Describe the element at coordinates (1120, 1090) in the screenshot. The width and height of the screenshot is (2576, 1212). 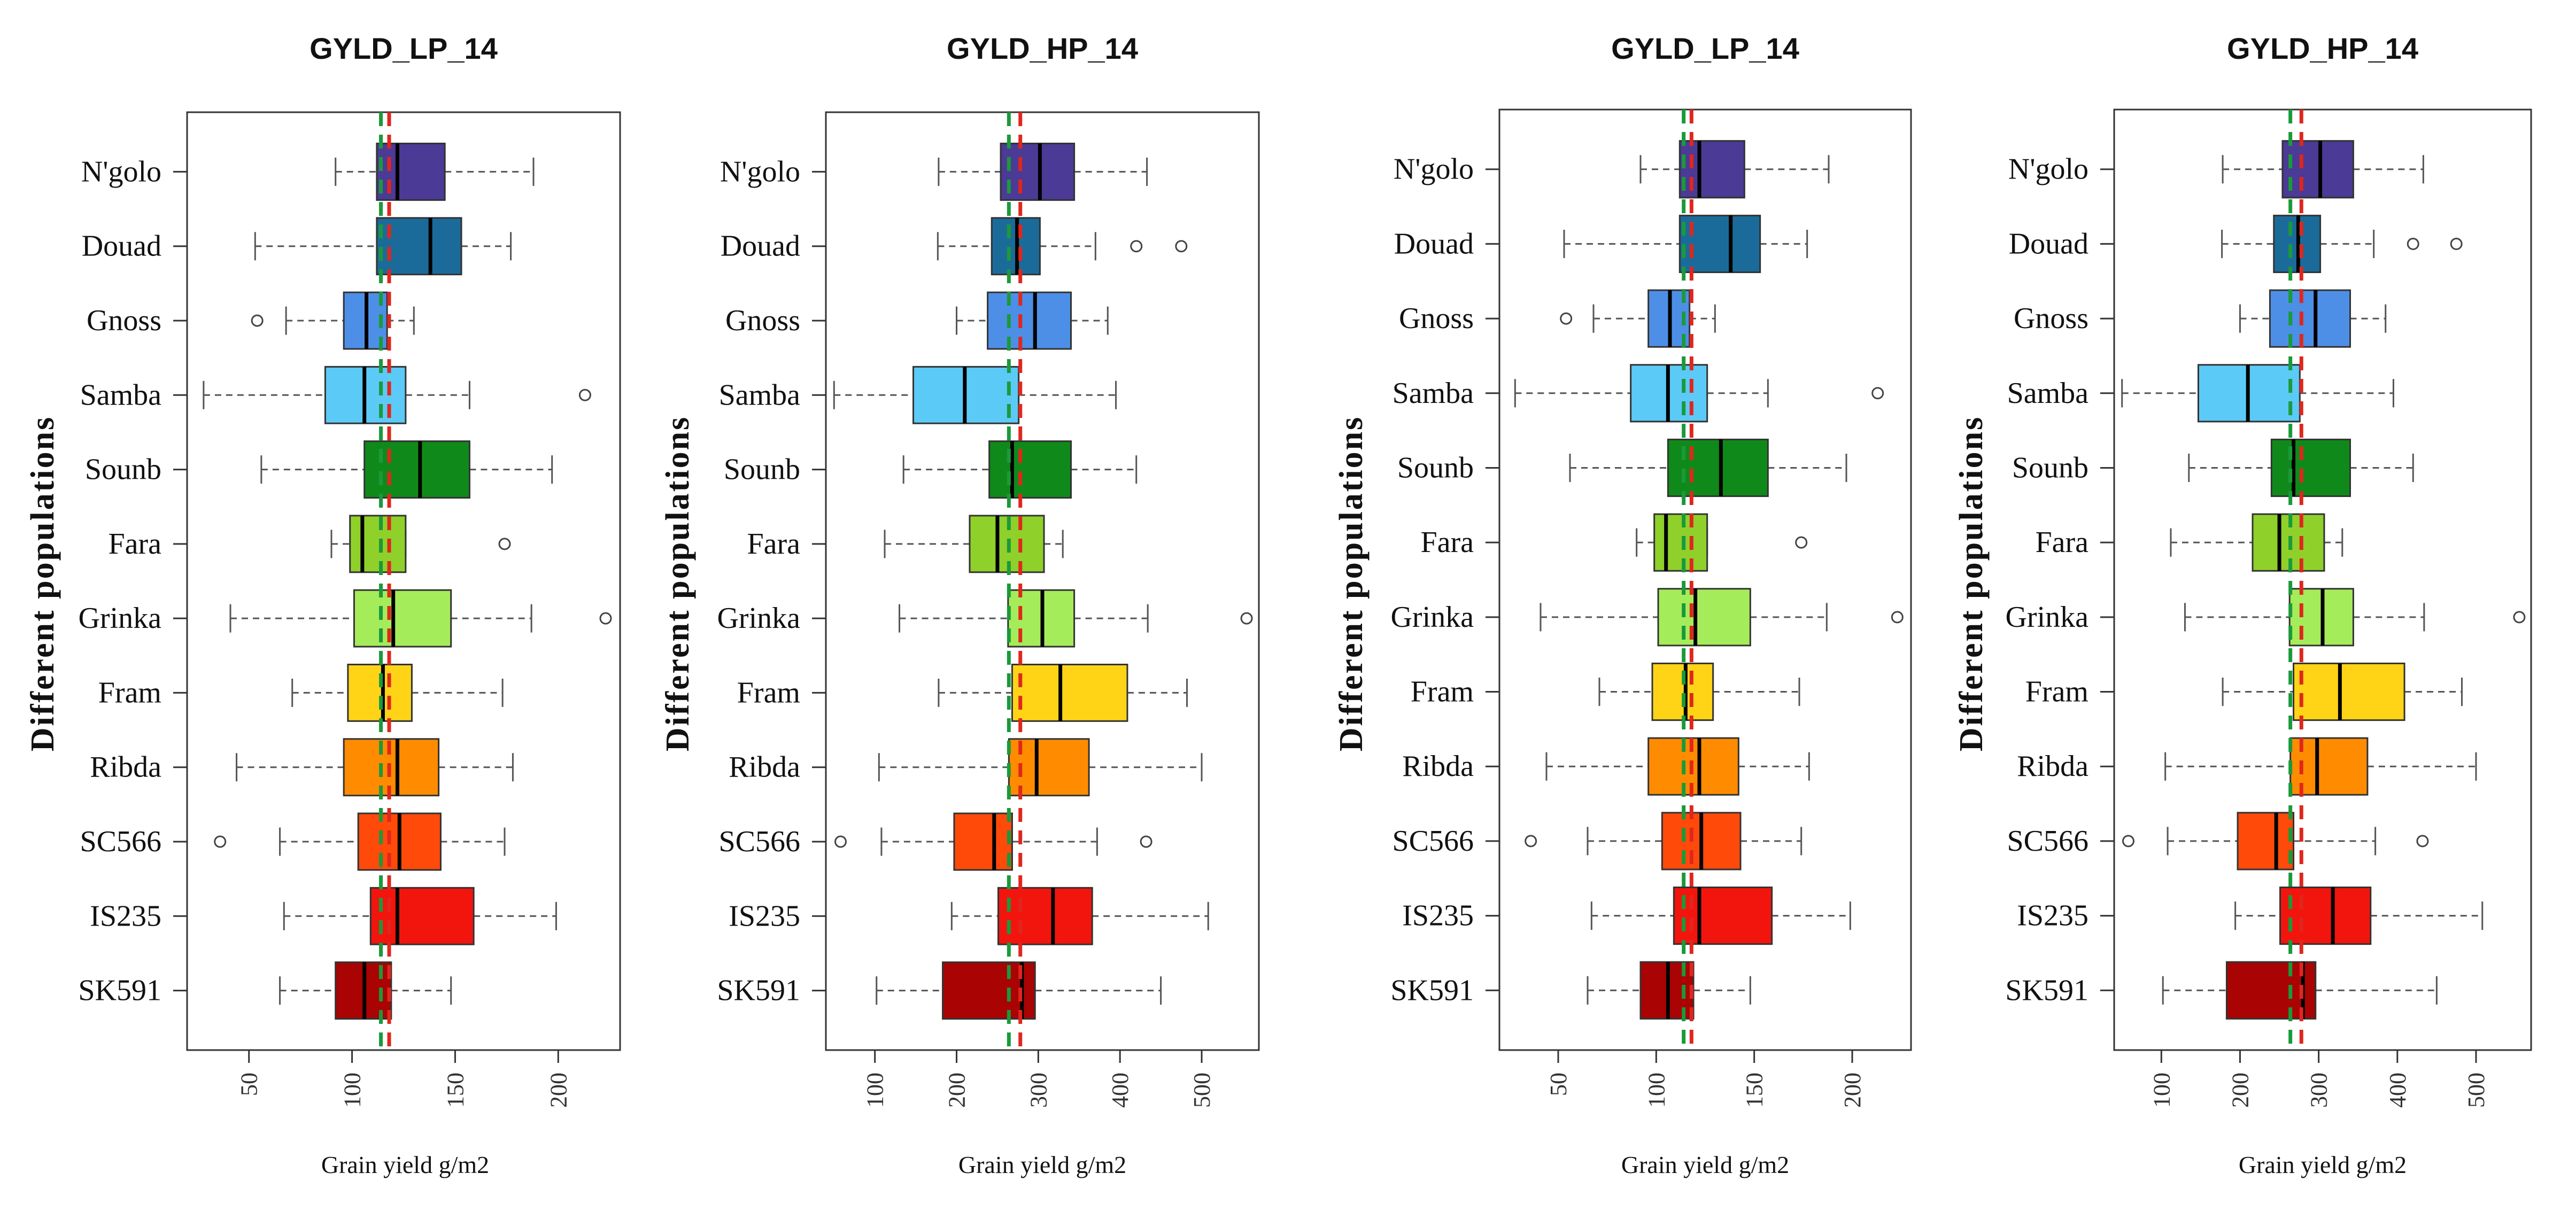
I see `x-tick-label: 400` at that location.